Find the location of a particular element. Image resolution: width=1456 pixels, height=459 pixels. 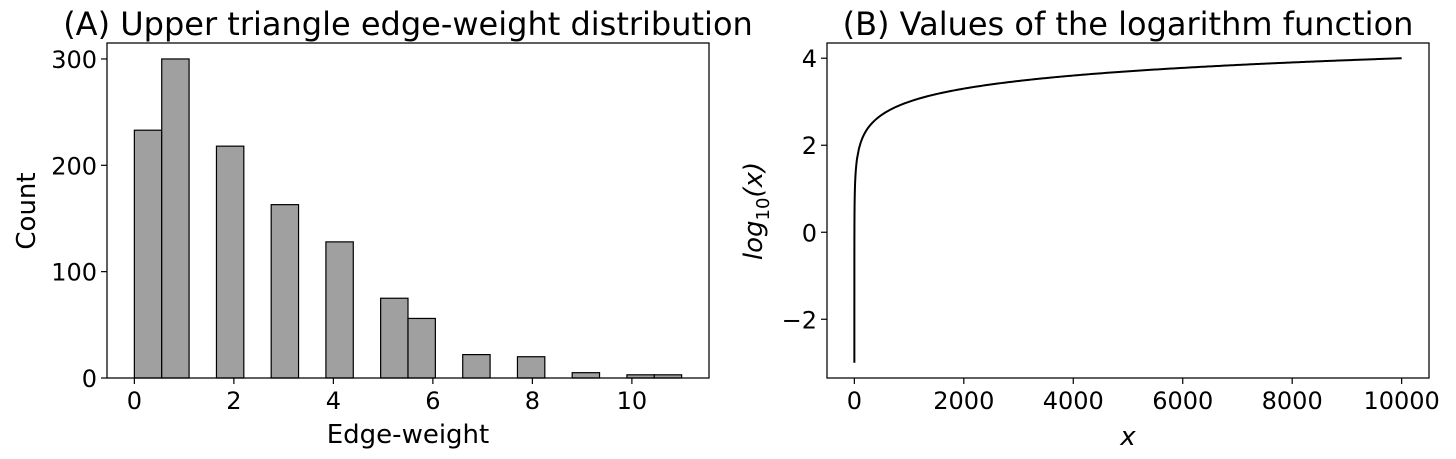

histogram-x-tick-label: 2 is located at coordinates (233, 401).